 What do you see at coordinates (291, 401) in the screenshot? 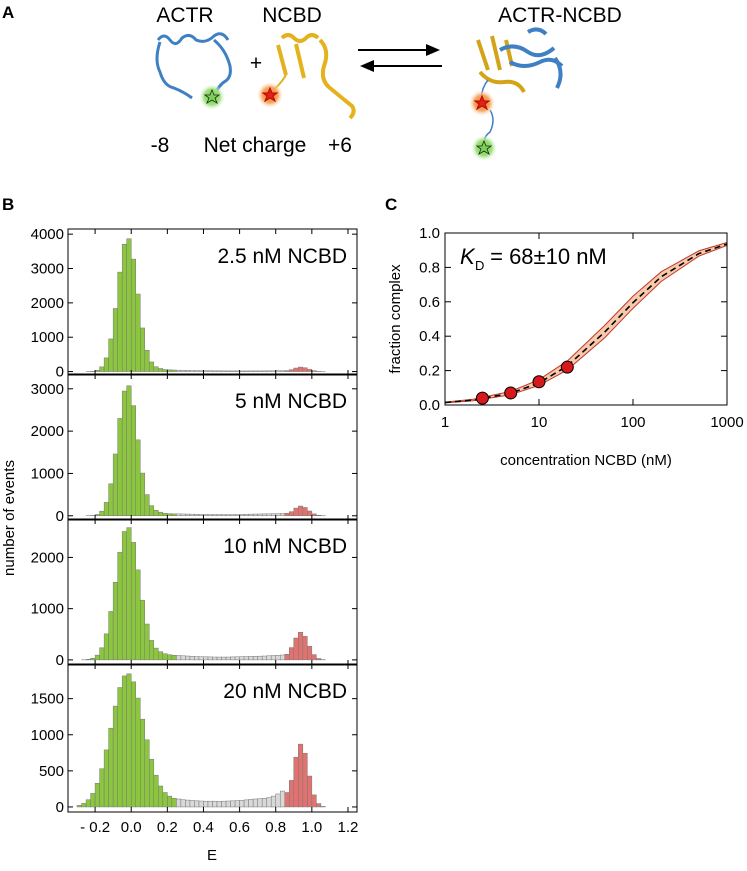
I see `panel-annotation: 5 nM NCBD` at bounding box center [291, 401].